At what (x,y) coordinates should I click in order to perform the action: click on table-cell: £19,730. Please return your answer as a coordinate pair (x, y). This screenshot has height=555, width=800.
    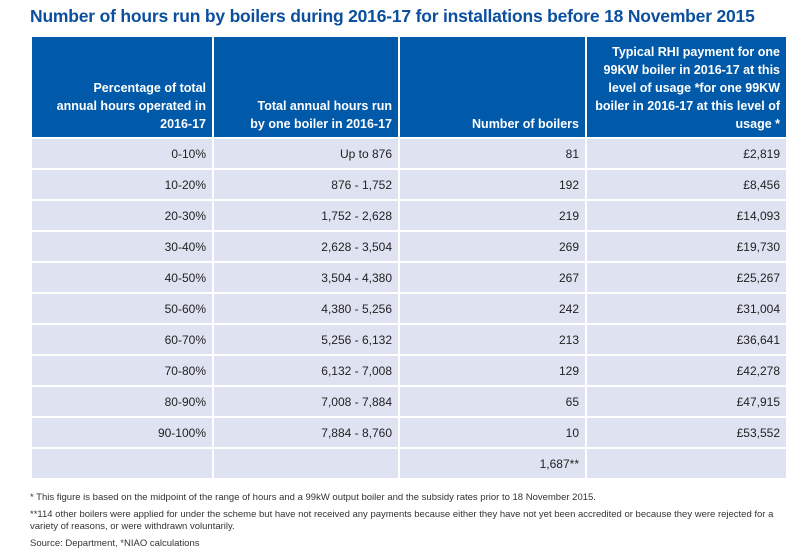
    Looking at the image, I should click on (686, 246).